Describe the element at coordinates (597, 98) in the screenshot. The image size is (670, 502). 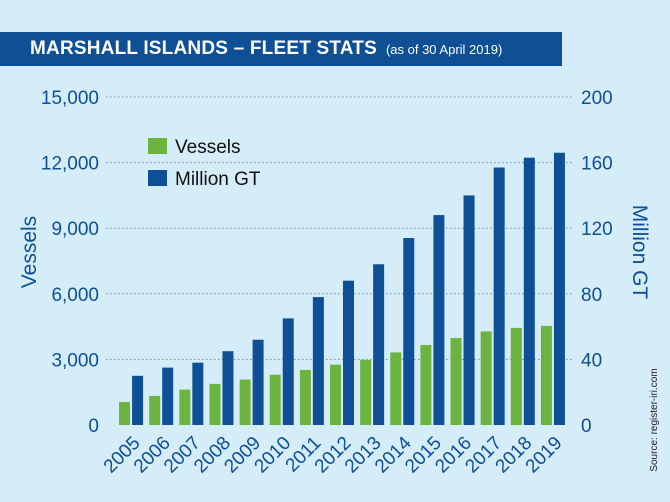
I see `right-tick-label: 200` at that location.